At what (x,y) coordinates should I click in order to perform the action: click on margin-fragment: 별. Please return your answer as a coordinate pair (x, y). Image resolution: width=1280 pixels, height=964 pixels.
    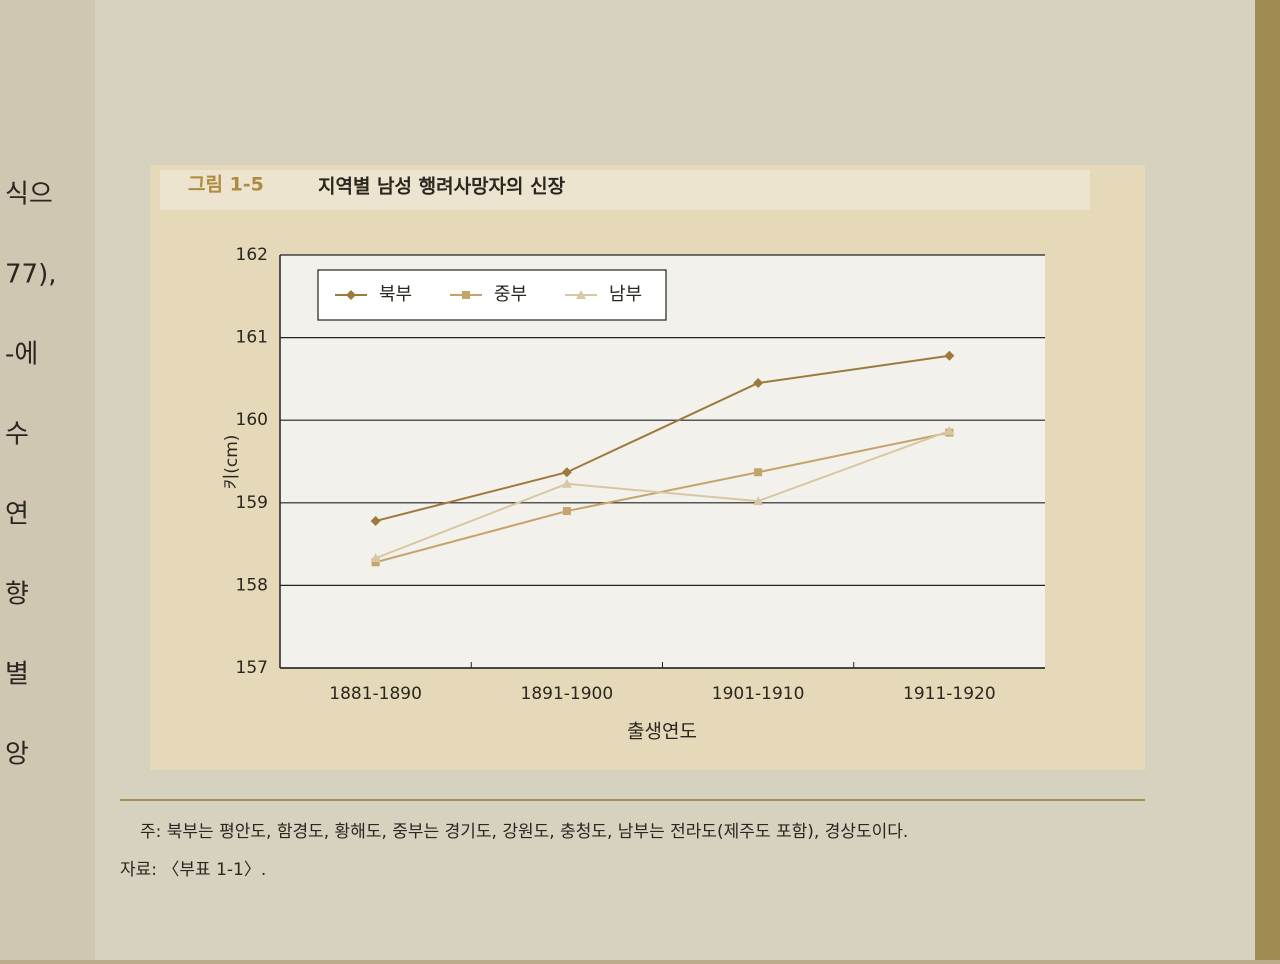
    Looking at the image, I should click on (17, 675).